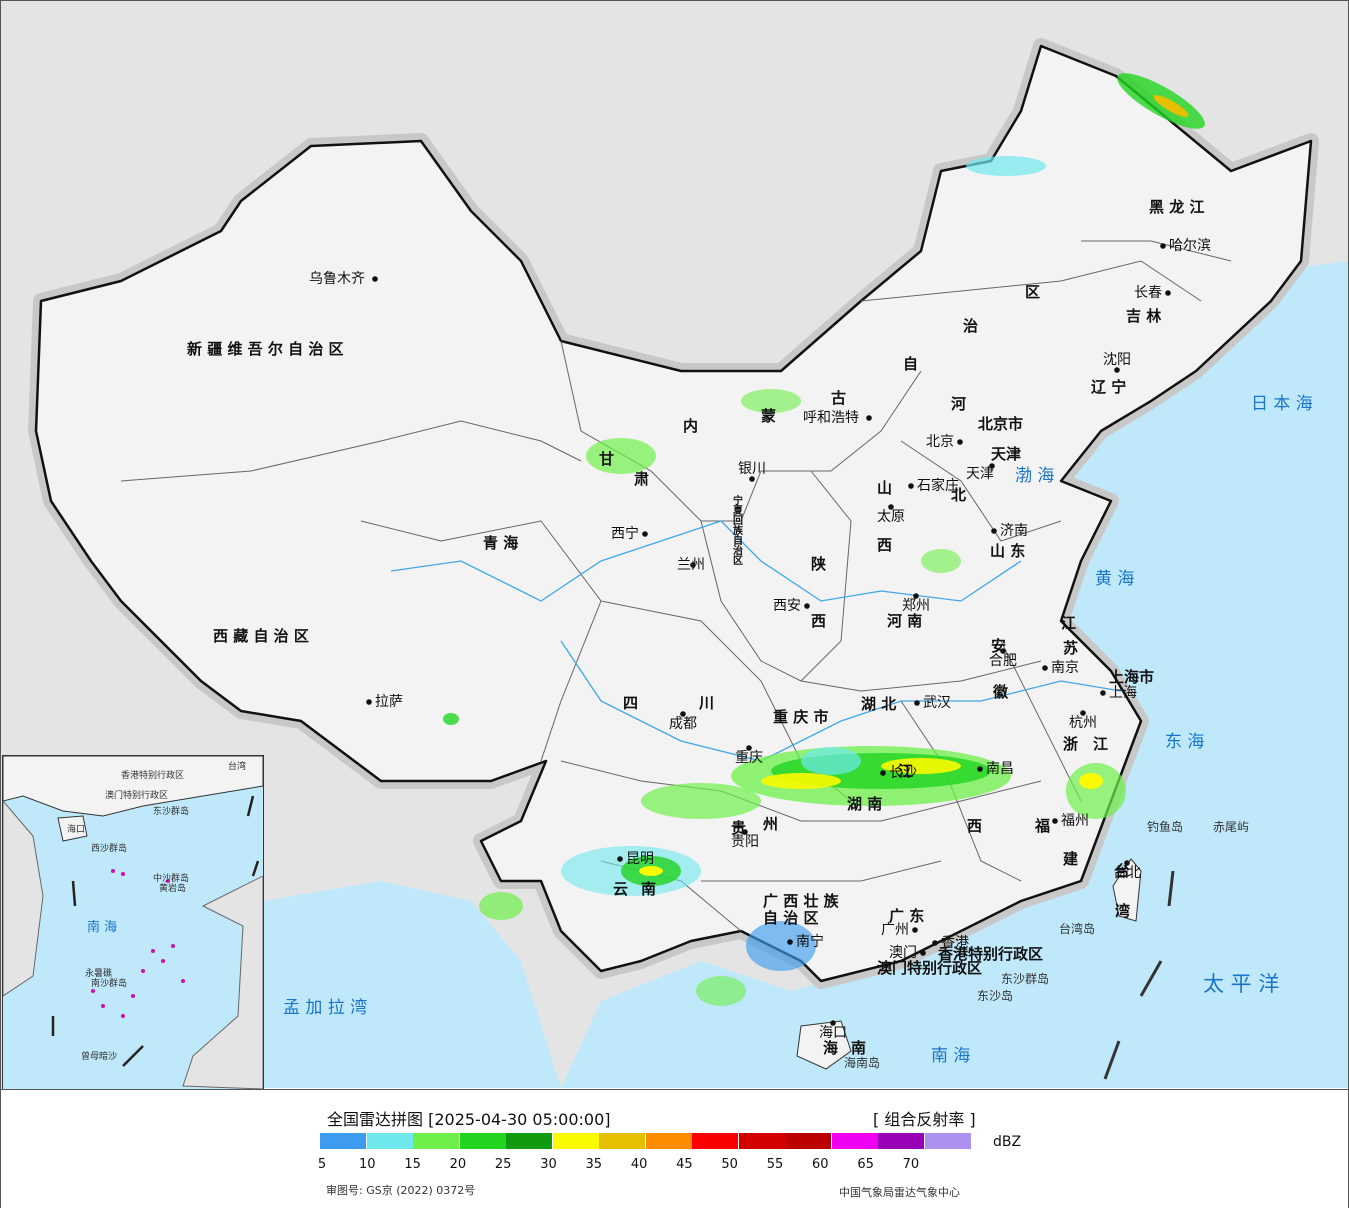 Image resolution: width=1349 pixels, height=1208 pixels. What do you see at coordinates (1176, 207) in the screenshot?
I see `region-label: 黑 龙 江` at bounding box center [1176, 207].